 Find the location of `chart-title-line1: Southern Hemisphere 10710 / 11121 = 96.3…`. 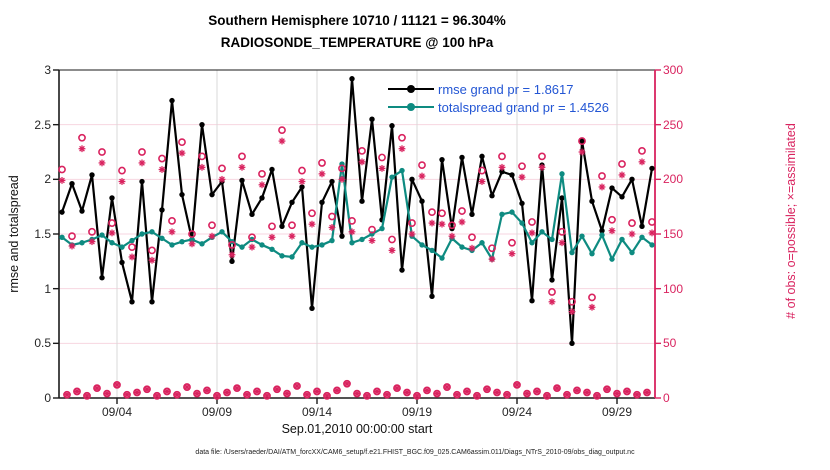

chart-title-line1: Southern Hemisphere 10710 / 11121 = 96.3… is located at coordinates (357, 20).